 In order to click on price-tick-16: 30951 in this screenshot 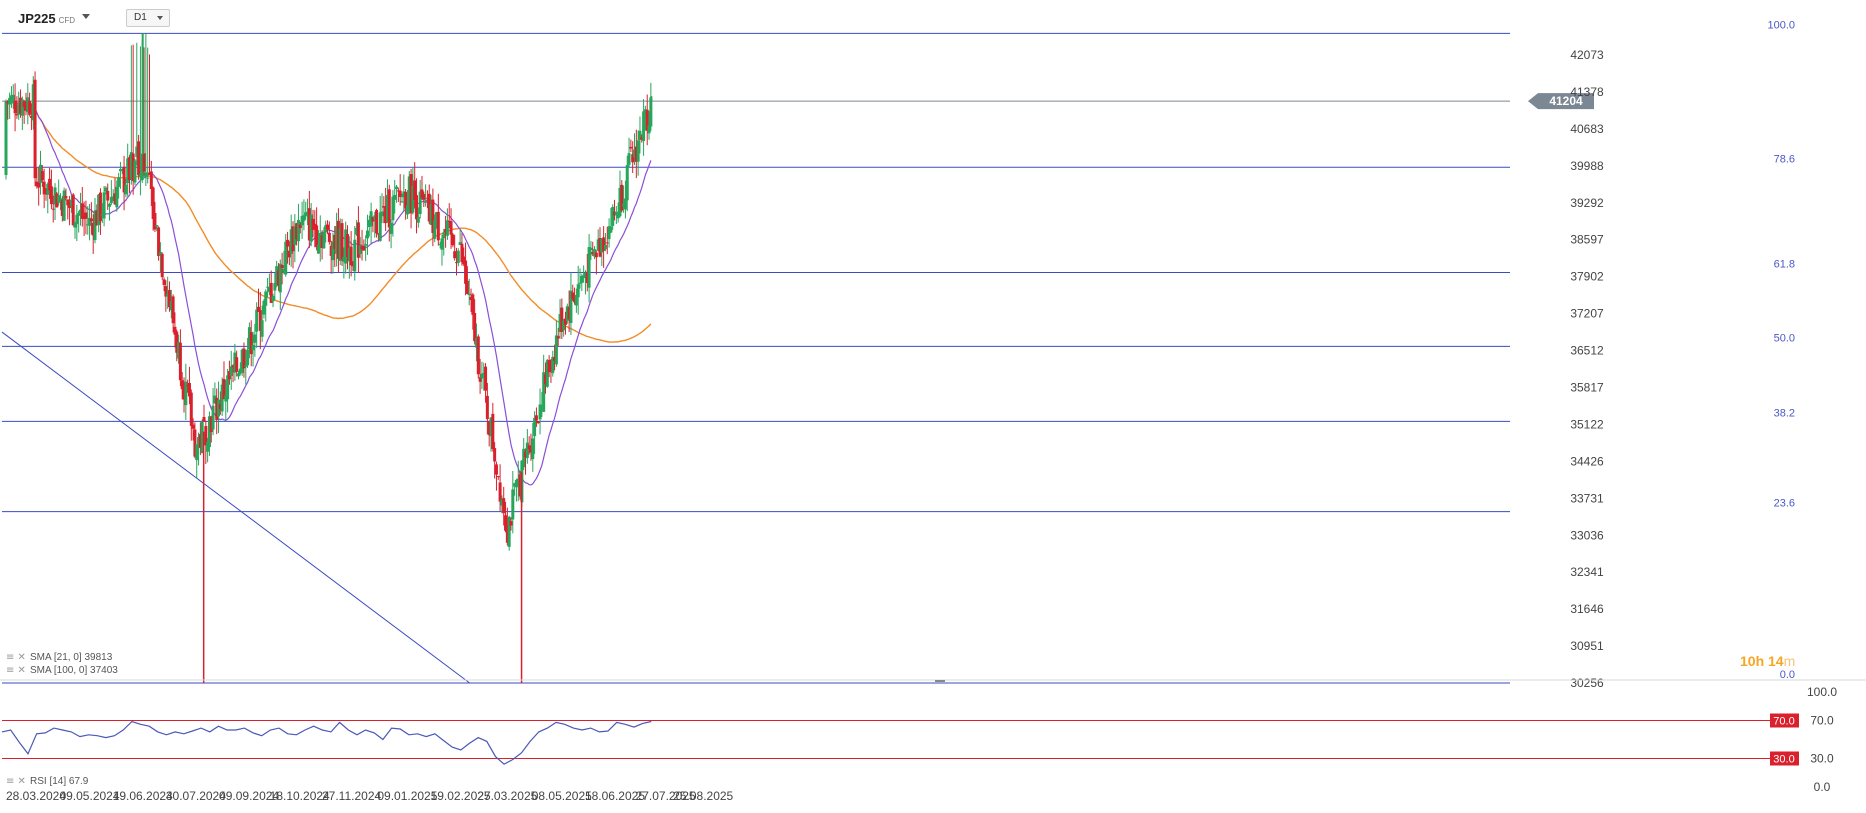, I will do `click(1587, 646)`.